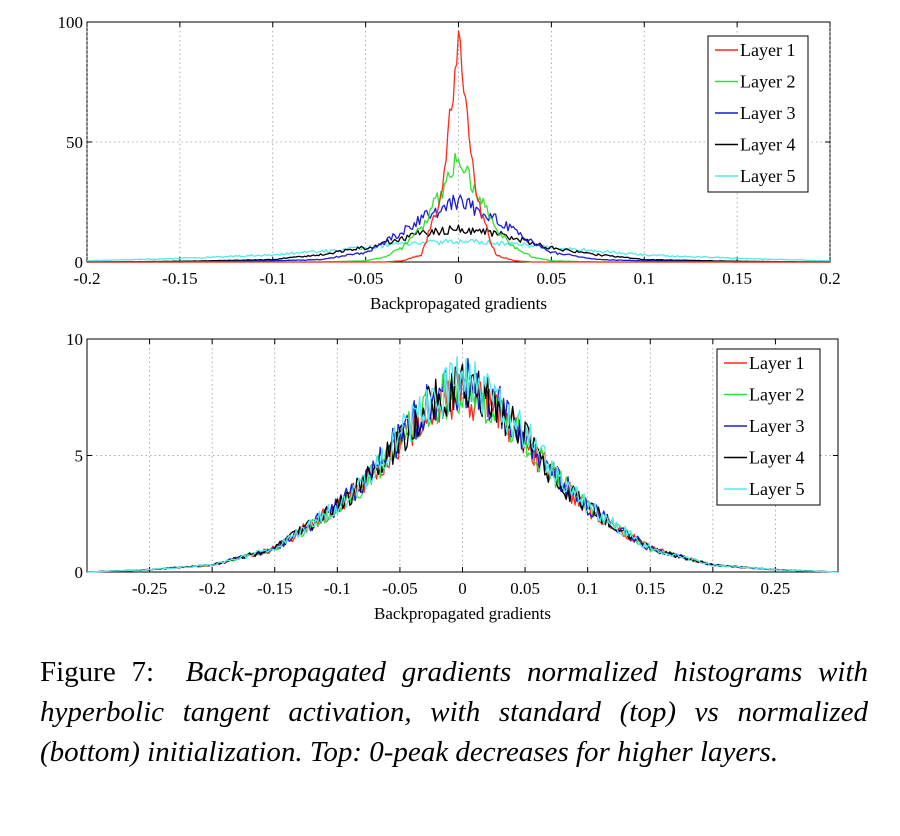 This screenshot has width=900, height=836. What do you see at coordinates (97, 672) in the screenshot?
I see `caption-label: Figure 7:` at bounding box center [97, 672].